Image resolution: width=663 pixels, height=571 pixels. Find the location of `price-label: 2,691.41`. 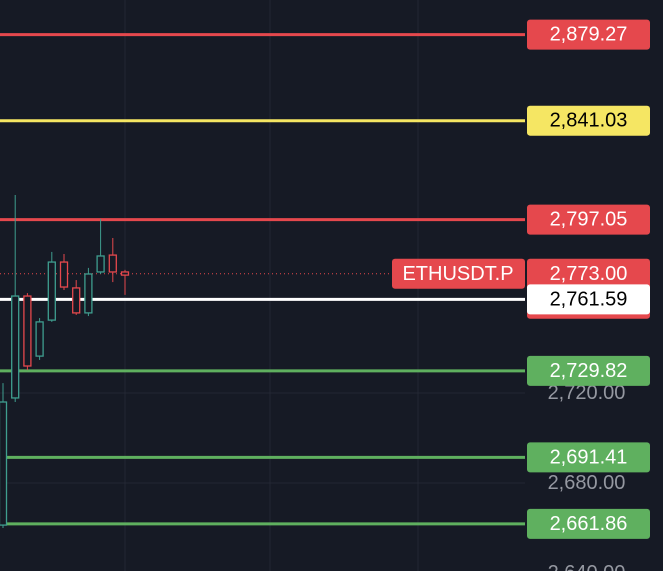

price-label: 2,691.41 is located at coordinates (589, 457).